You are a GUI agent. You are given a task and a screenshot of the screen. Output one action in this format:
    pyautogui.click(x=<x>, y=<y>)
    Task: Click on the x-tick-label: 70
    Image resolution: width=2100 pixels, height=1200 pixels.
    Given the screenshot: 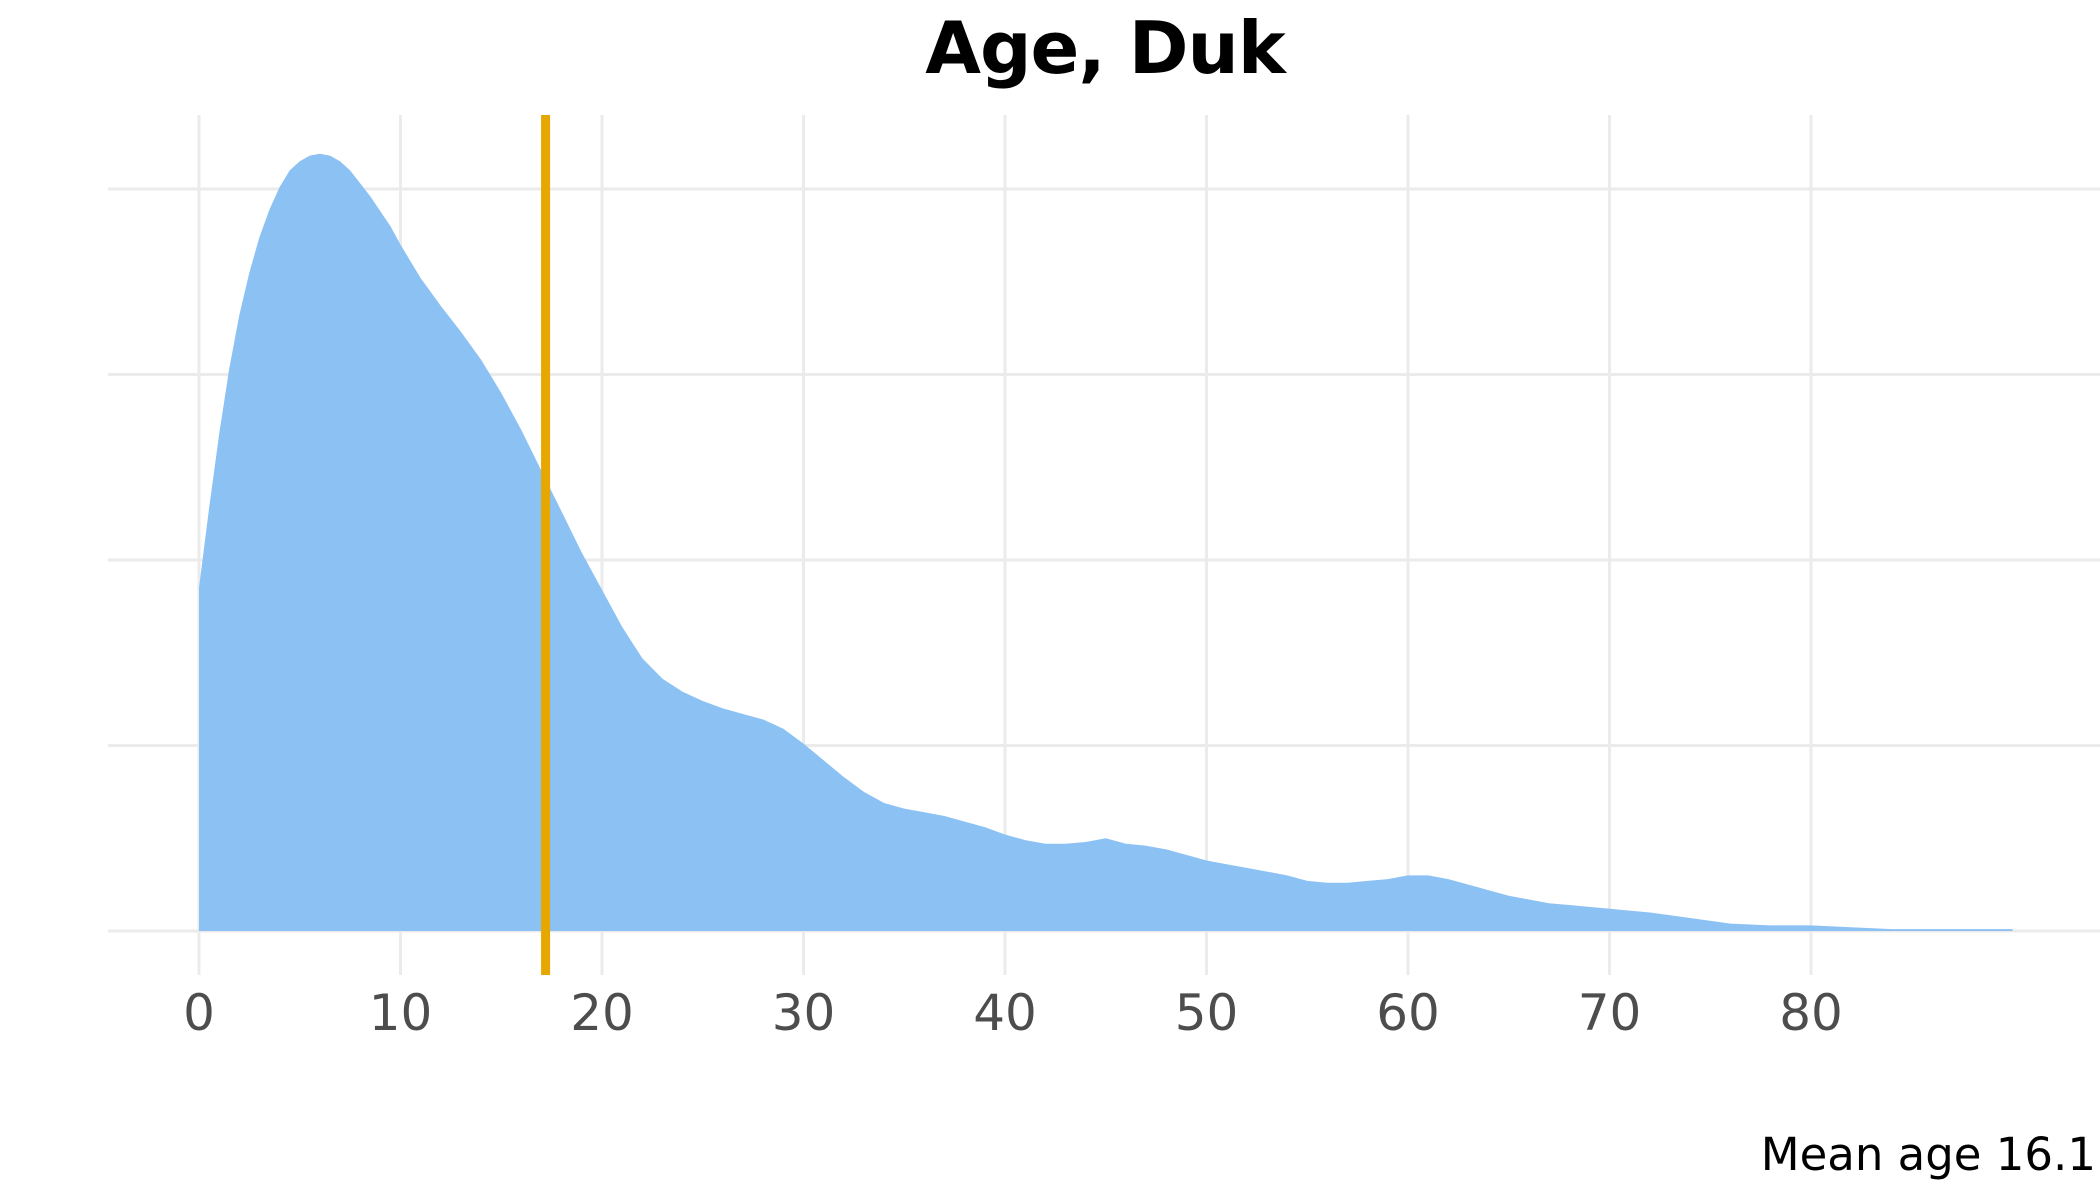 What is the action you would take?
    pyautogui.click(x=1610, y=1013)
    